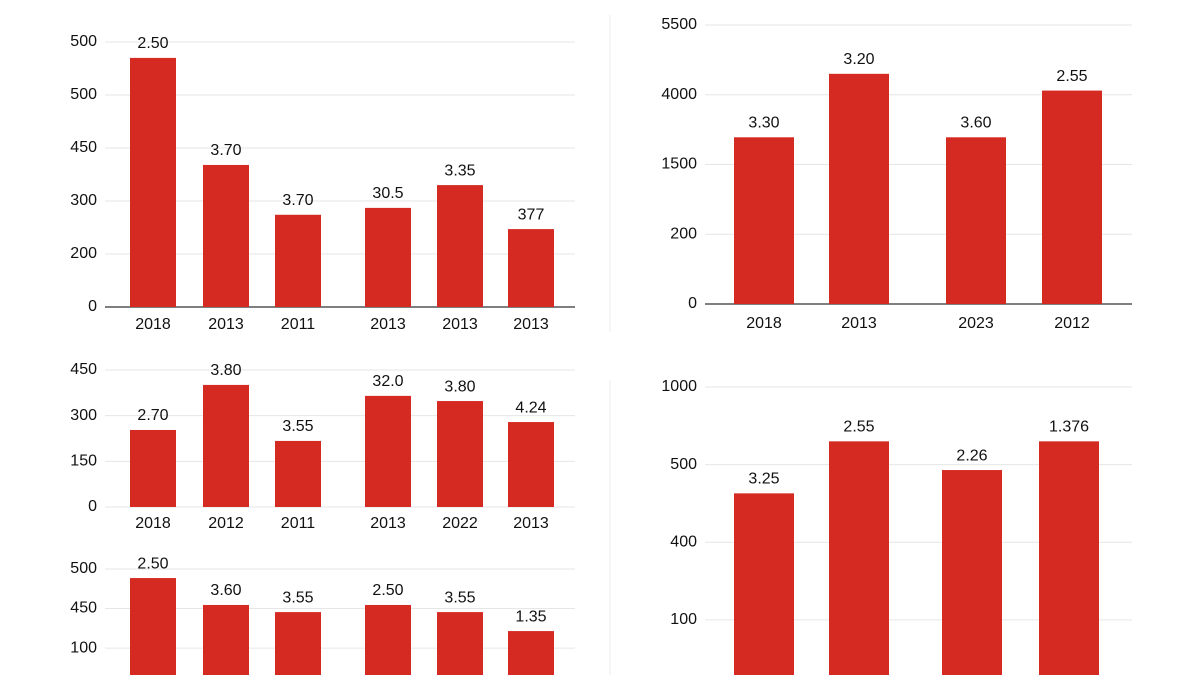  What do you see at coordinates (763, 479) in the screenshot?
I see `bar-label: 3.25` at bounding box center [763, 479].